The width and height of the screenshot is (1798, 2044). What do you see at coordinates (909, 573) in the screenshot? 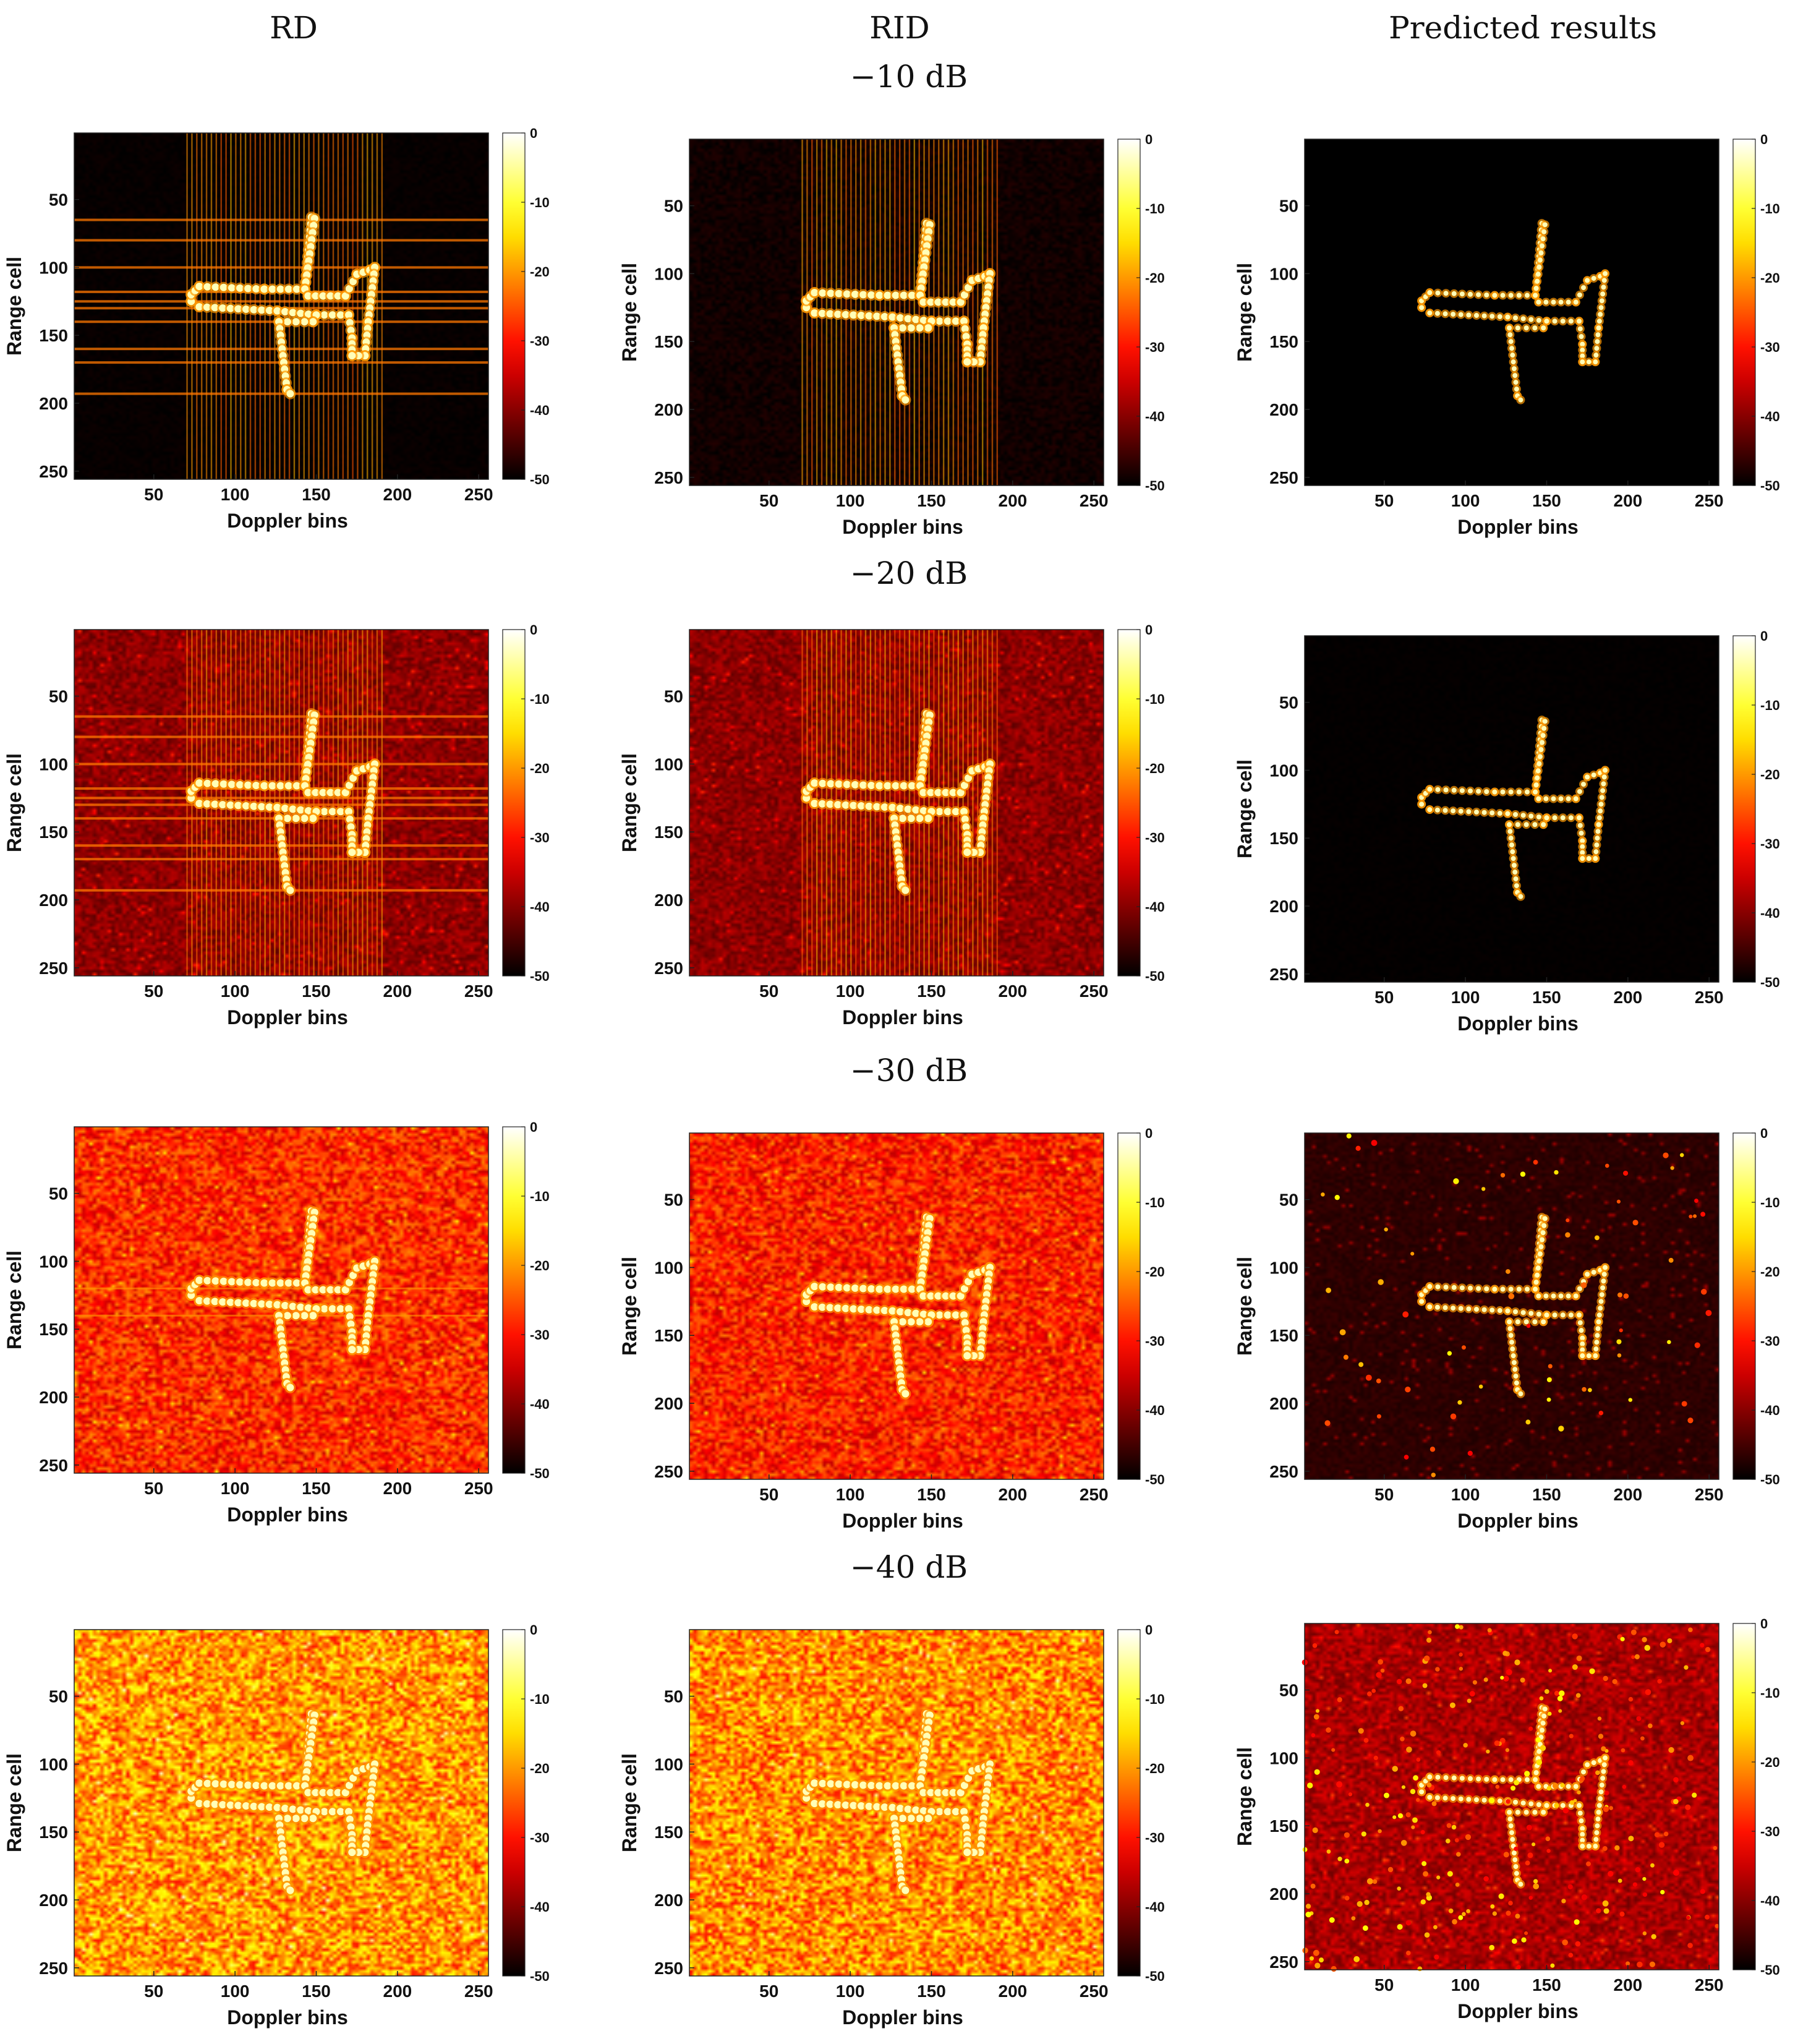
I see `snr-label-20db: −20 dB` at bounding box center [909, 573].